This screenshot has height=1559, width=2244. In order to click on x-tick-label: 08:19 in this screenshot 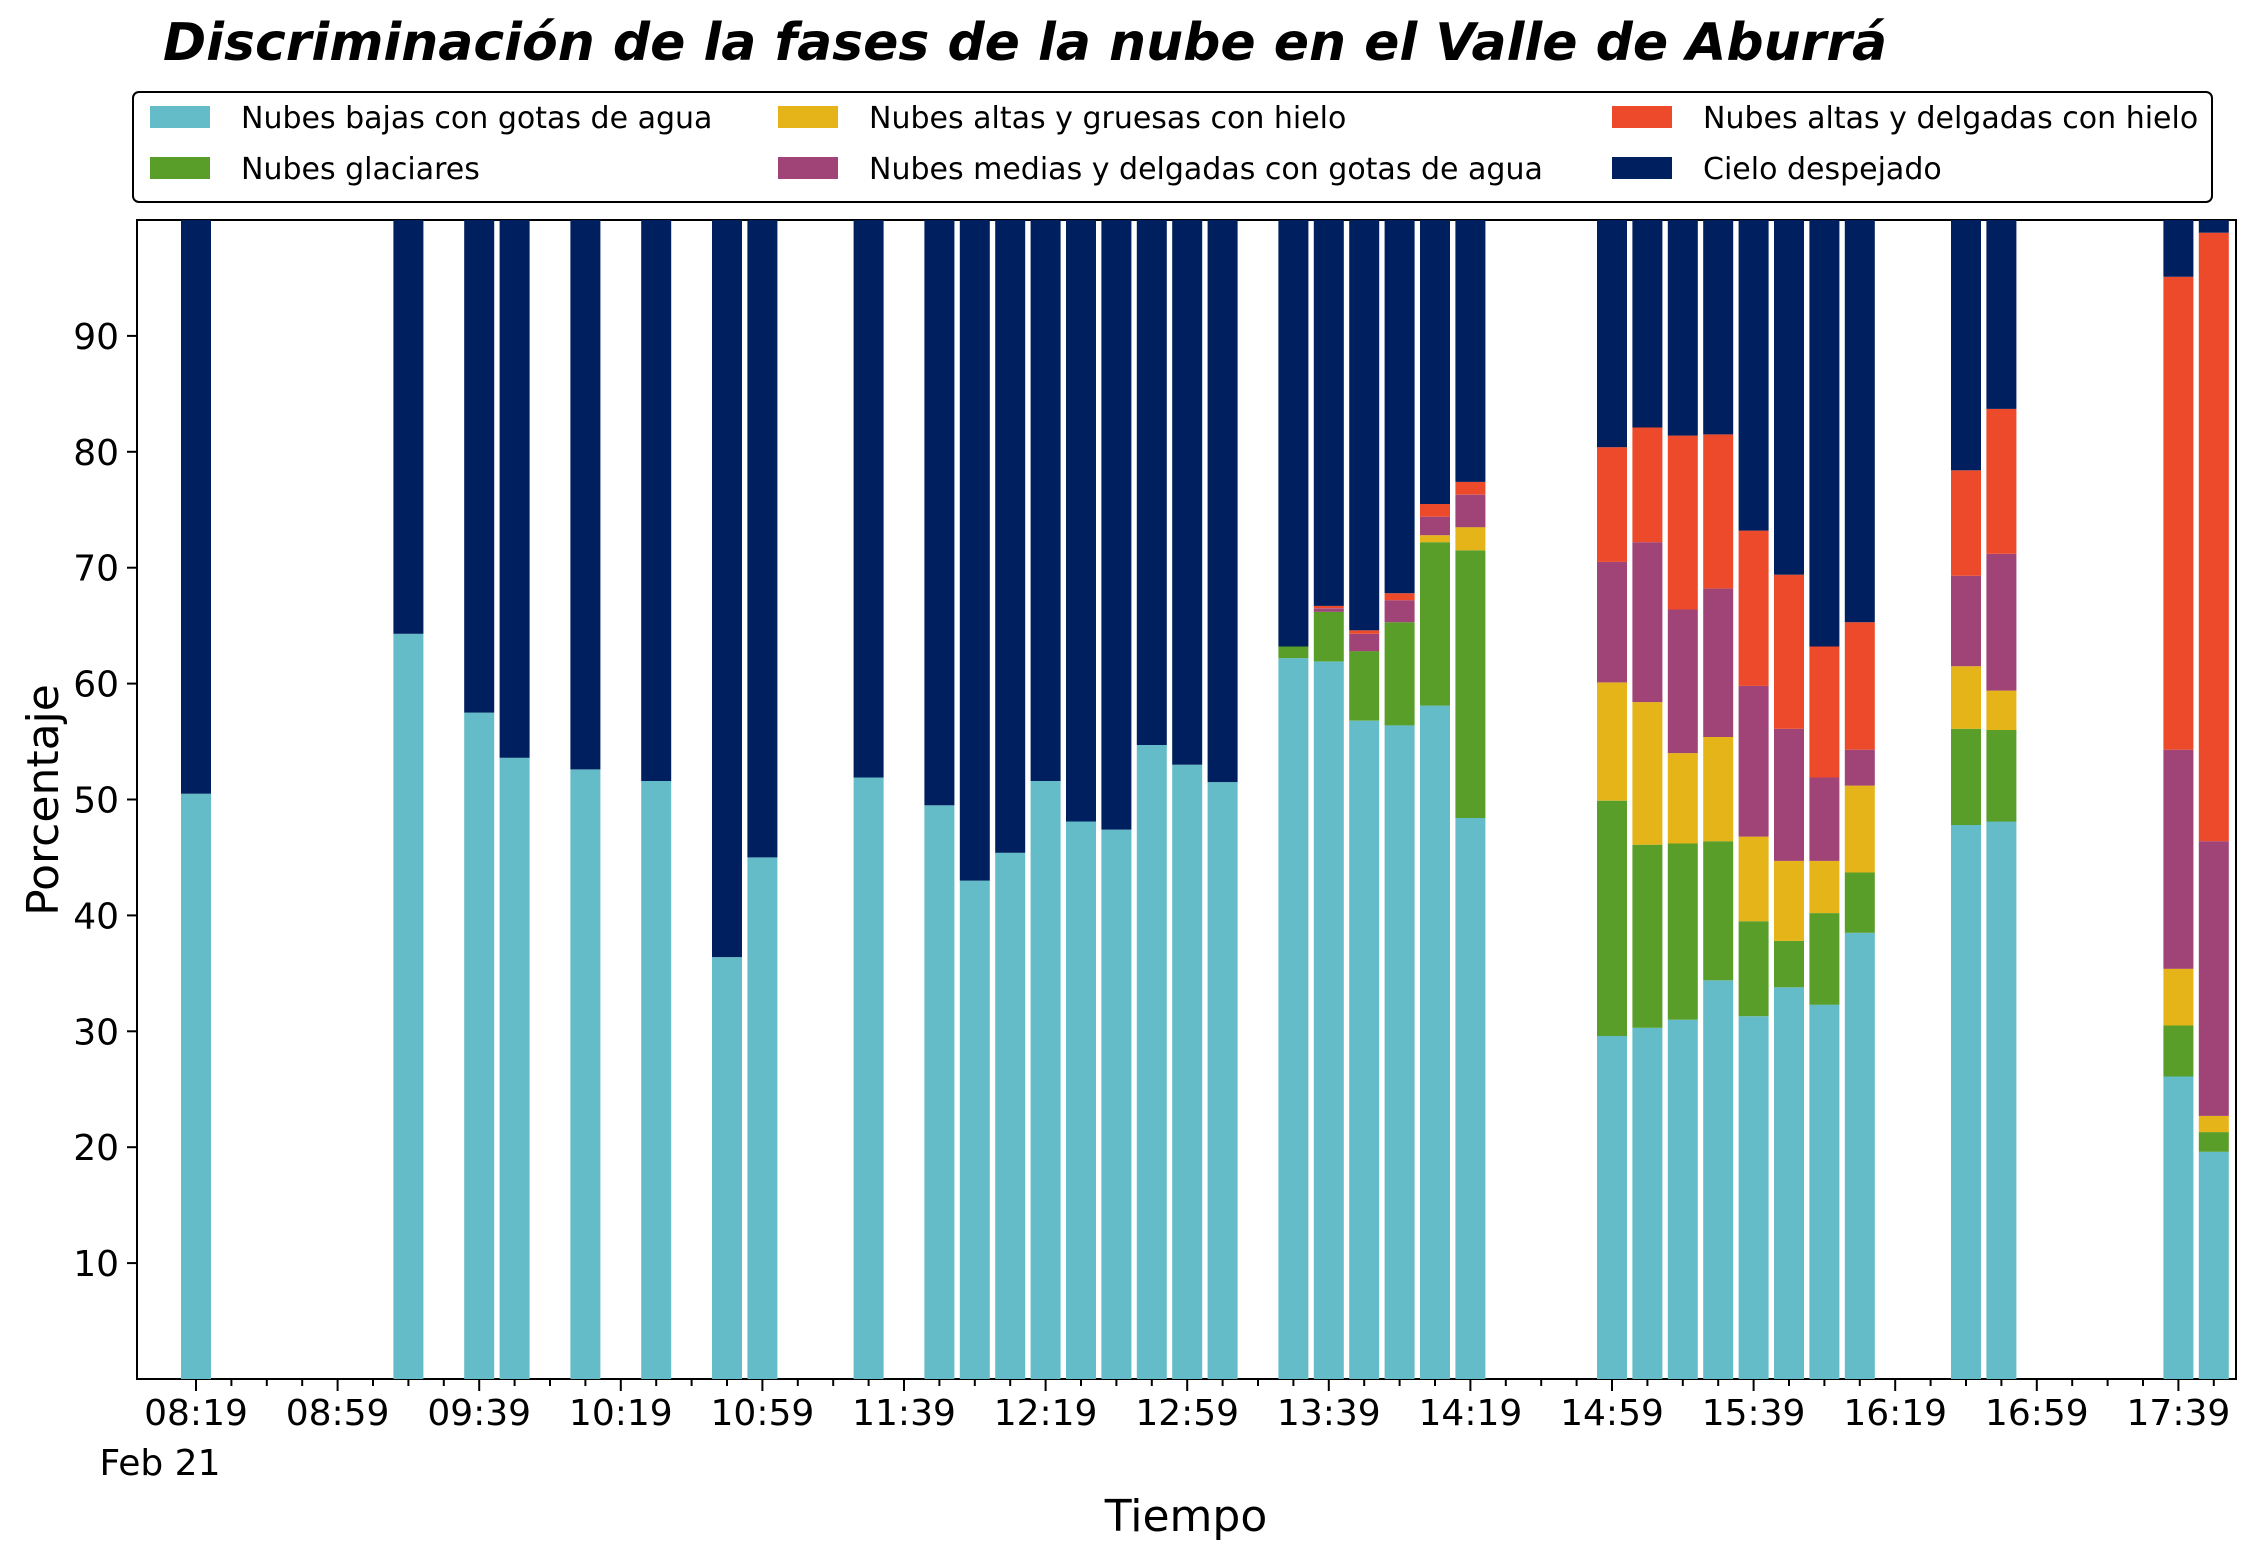, I will do `click(196, 1413)`.